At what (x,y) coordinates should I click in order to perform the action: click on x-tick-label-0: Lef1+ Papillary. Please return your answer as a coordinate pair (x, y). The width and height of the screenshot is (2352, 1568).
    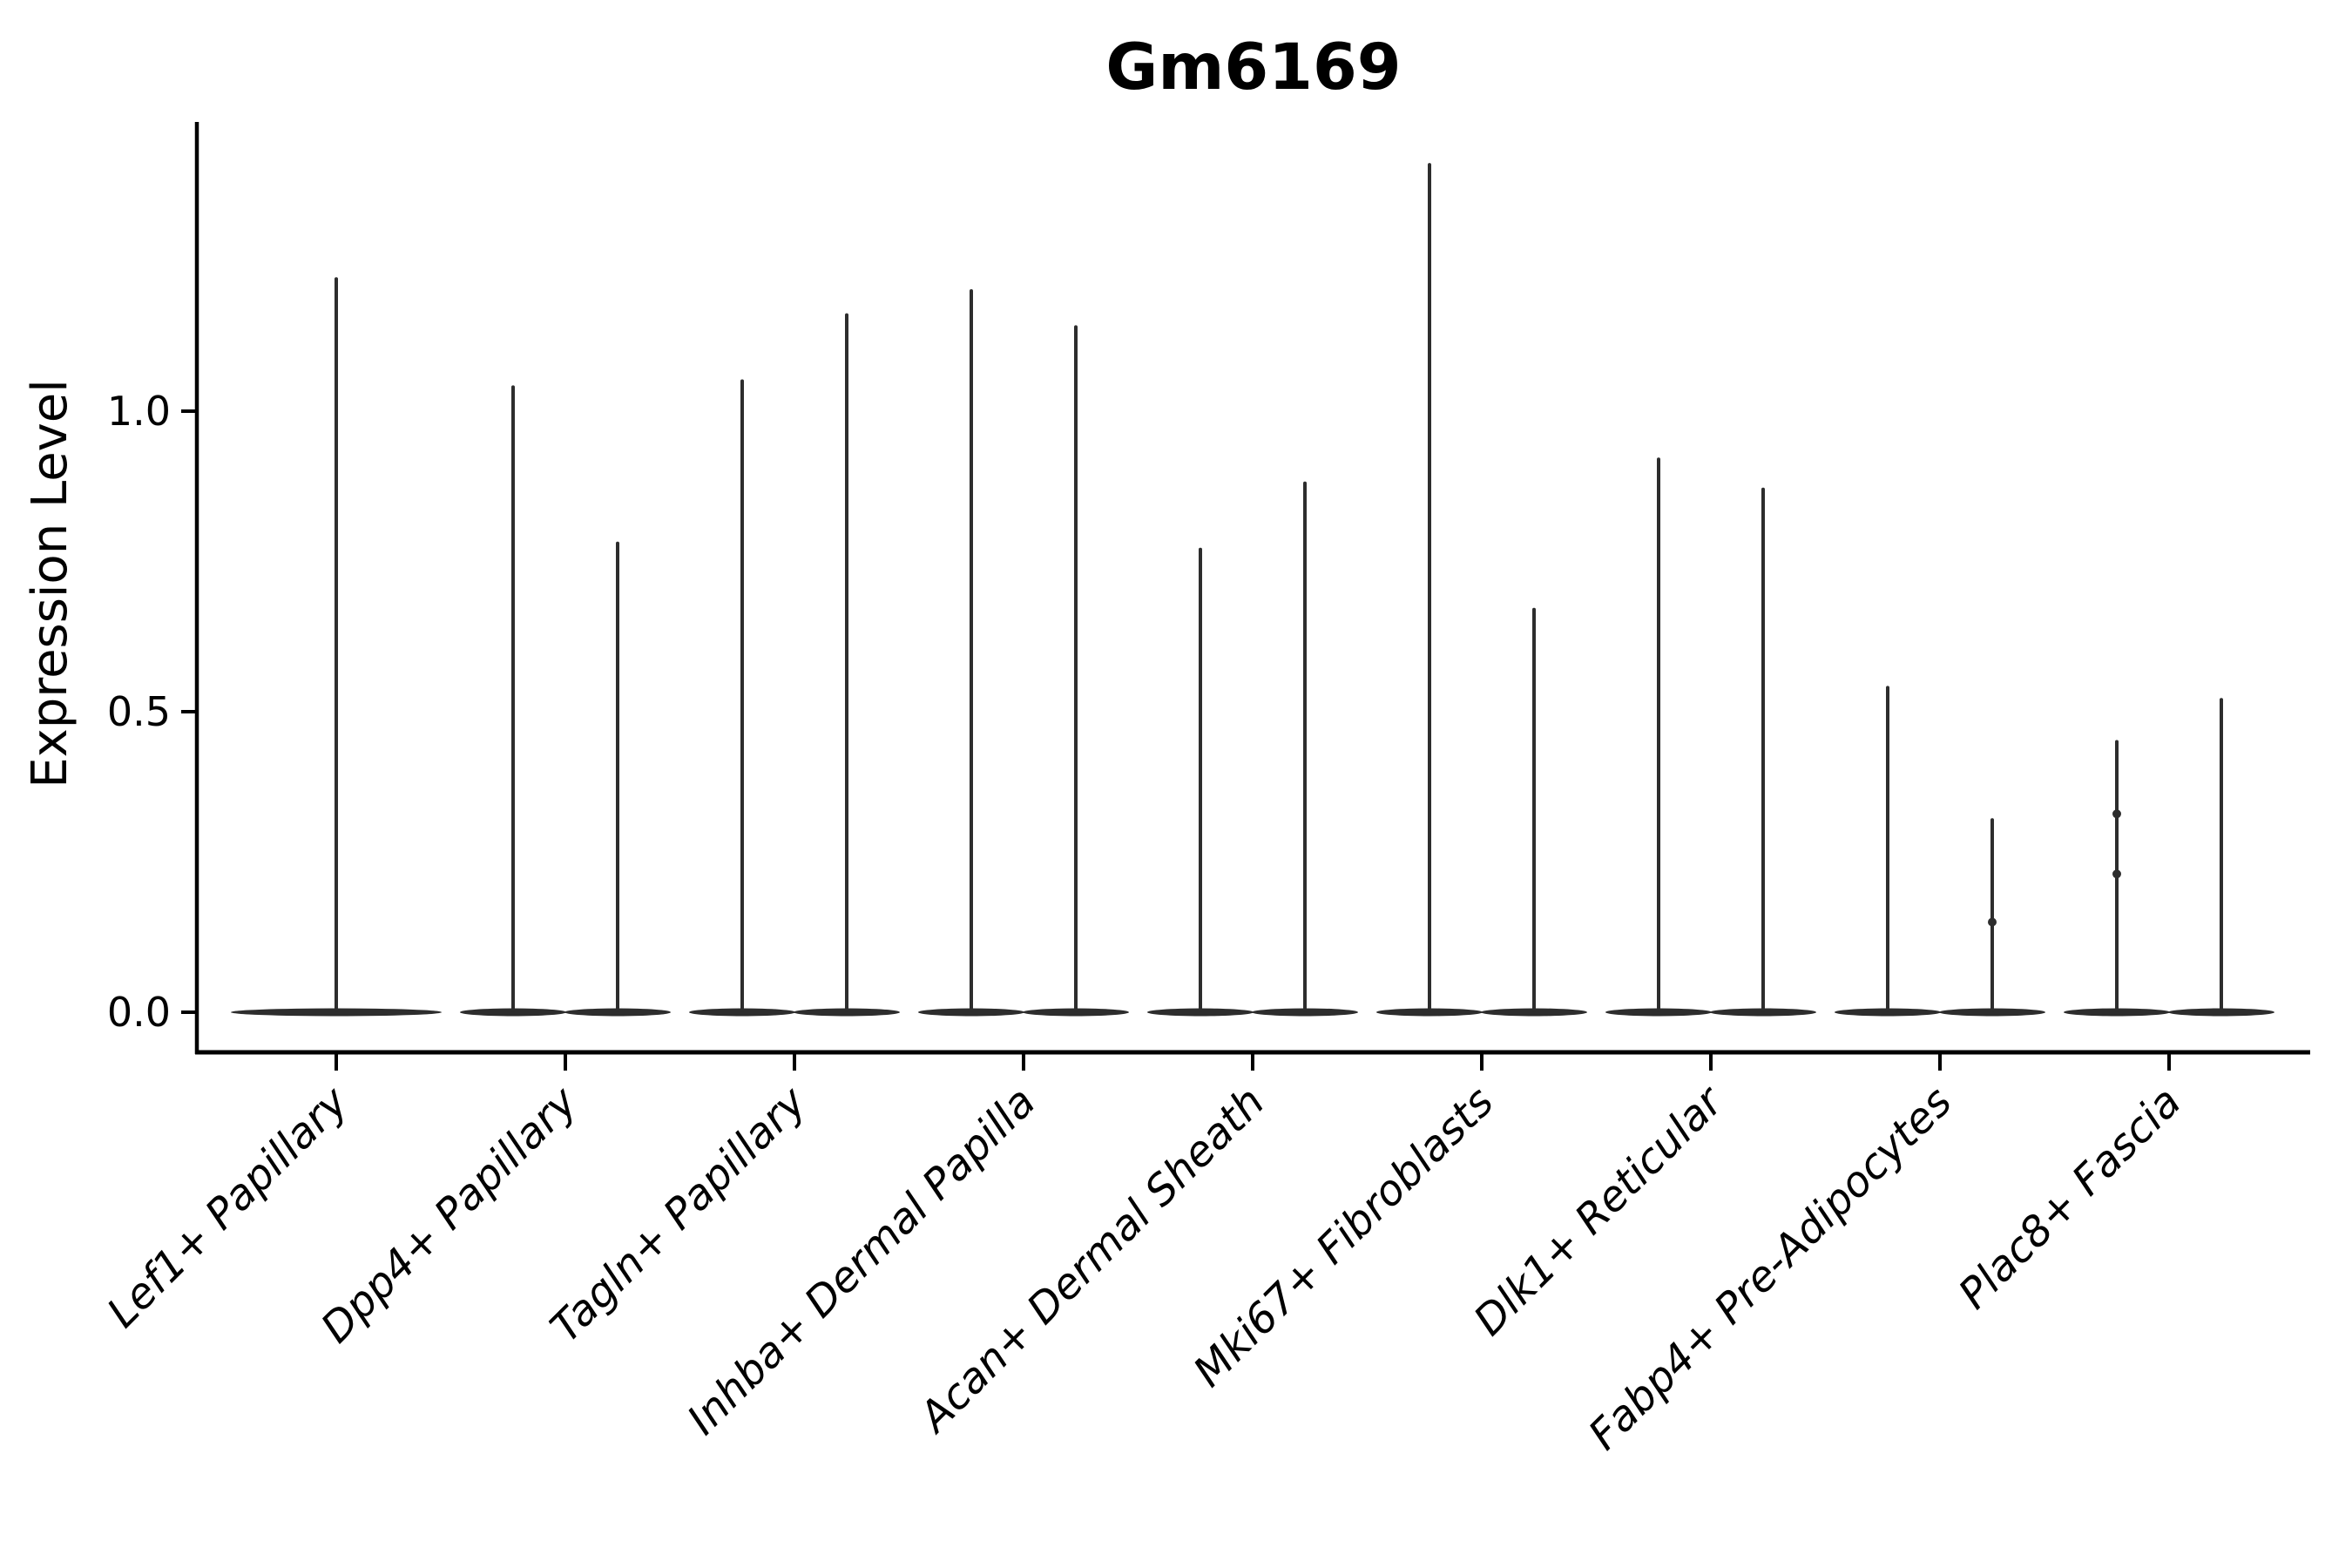
    Looking at the image, I should click on (228, 1207).